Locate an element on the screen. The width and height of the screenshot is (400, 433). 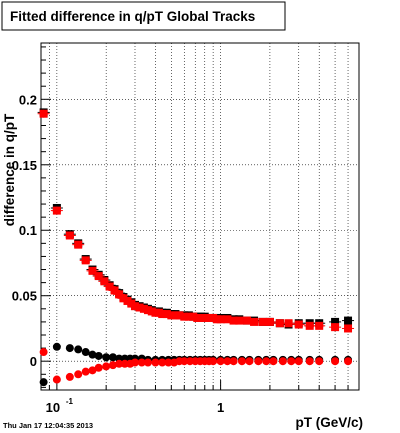
y-tick-labels: 0 0.05 0.1 0.15 0.2 is located at coordinates (24, 230).